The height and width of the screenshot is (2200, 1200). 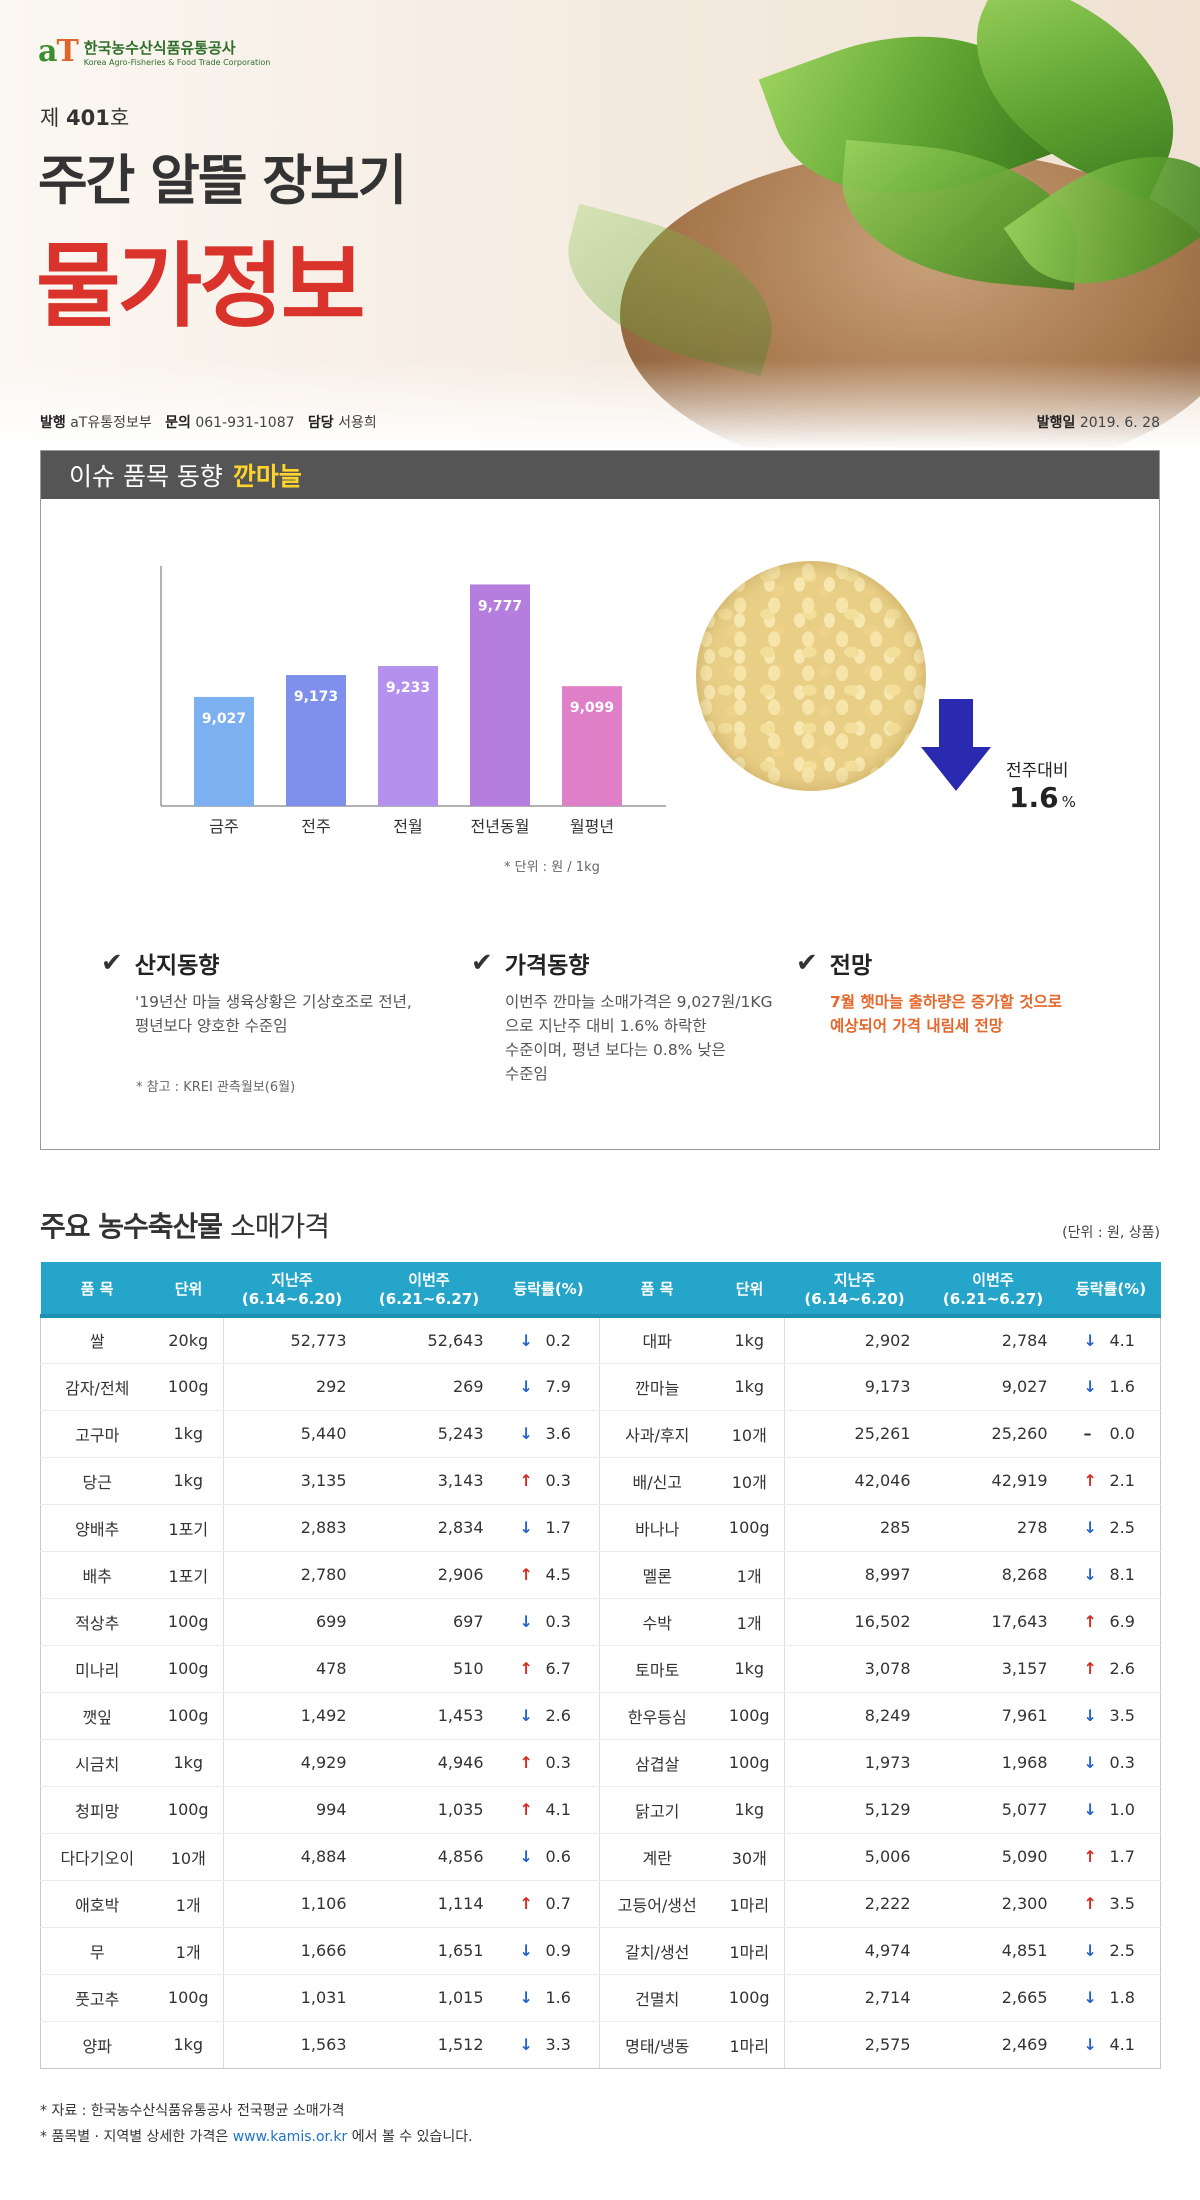 I want to click on this-week-price-cell: 1,035, so click(x=429, y=1810).